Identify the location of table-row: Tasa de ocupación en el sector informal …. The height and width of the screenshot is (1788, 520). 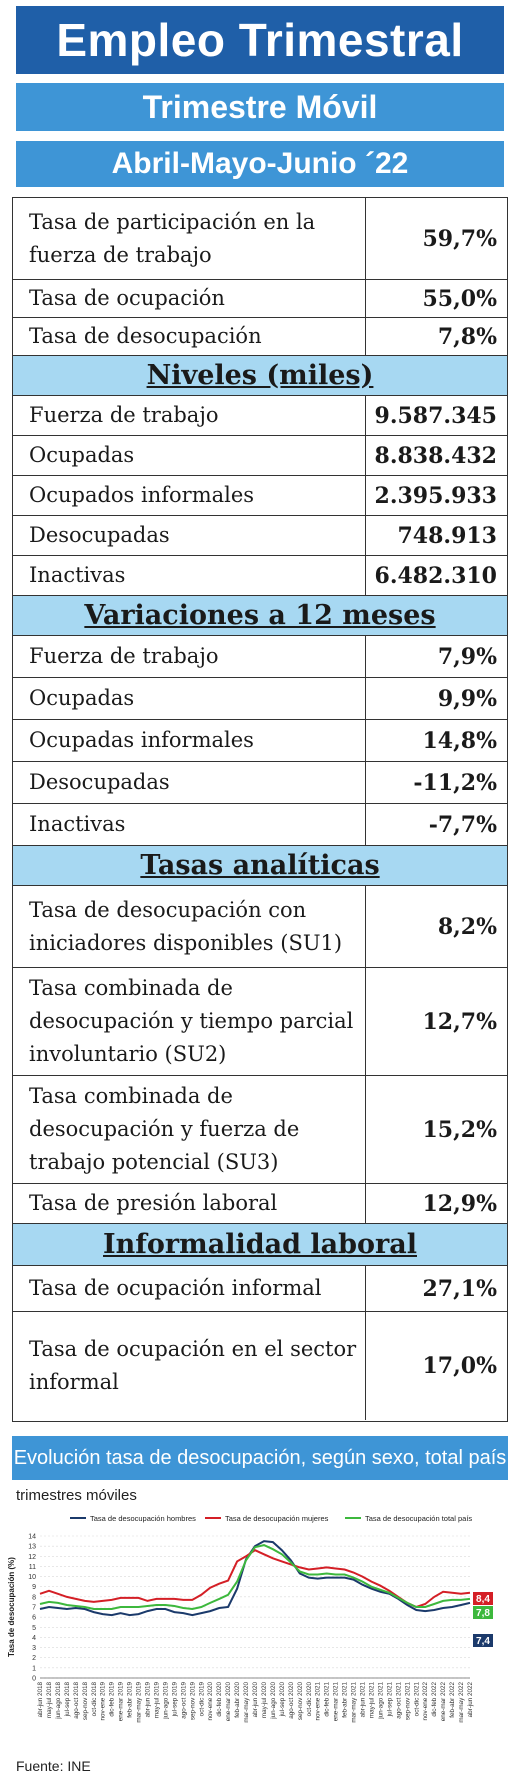
(260, 1366).